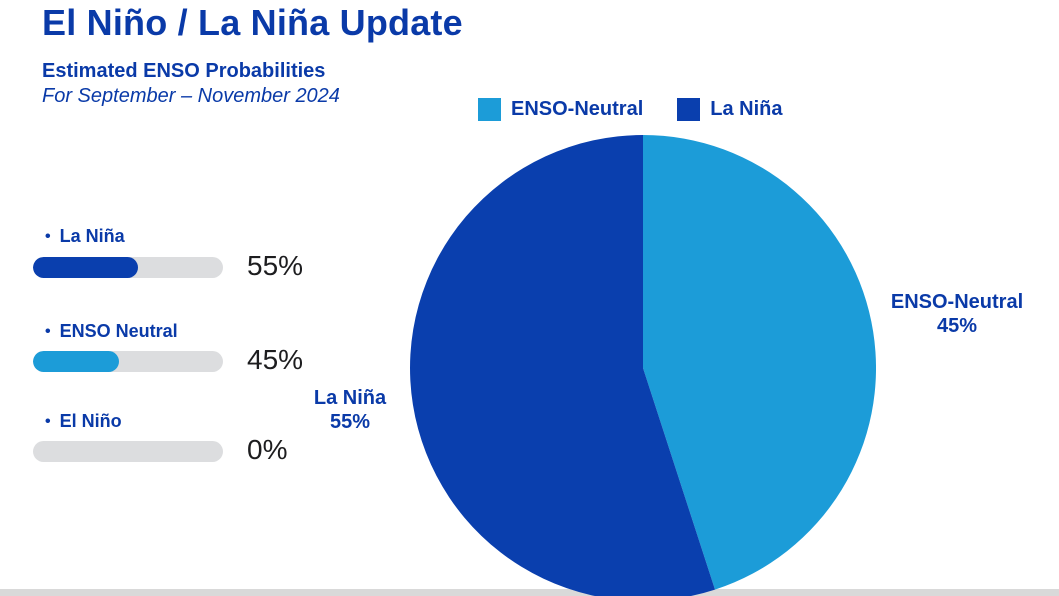  What do you see at coordinates (128, 451) in the screenshot?
I see `bar-track-el-nino` at bounding box center [128, 451].